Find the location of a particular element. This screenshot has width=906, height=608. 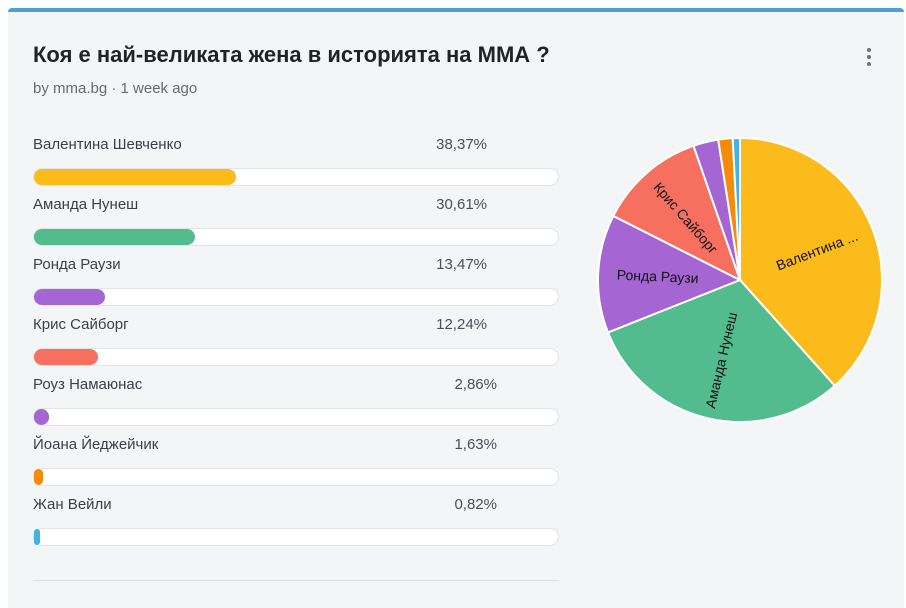

poll-option: Аманда Нунеш 30,61% is located at coordinates (296, 222).